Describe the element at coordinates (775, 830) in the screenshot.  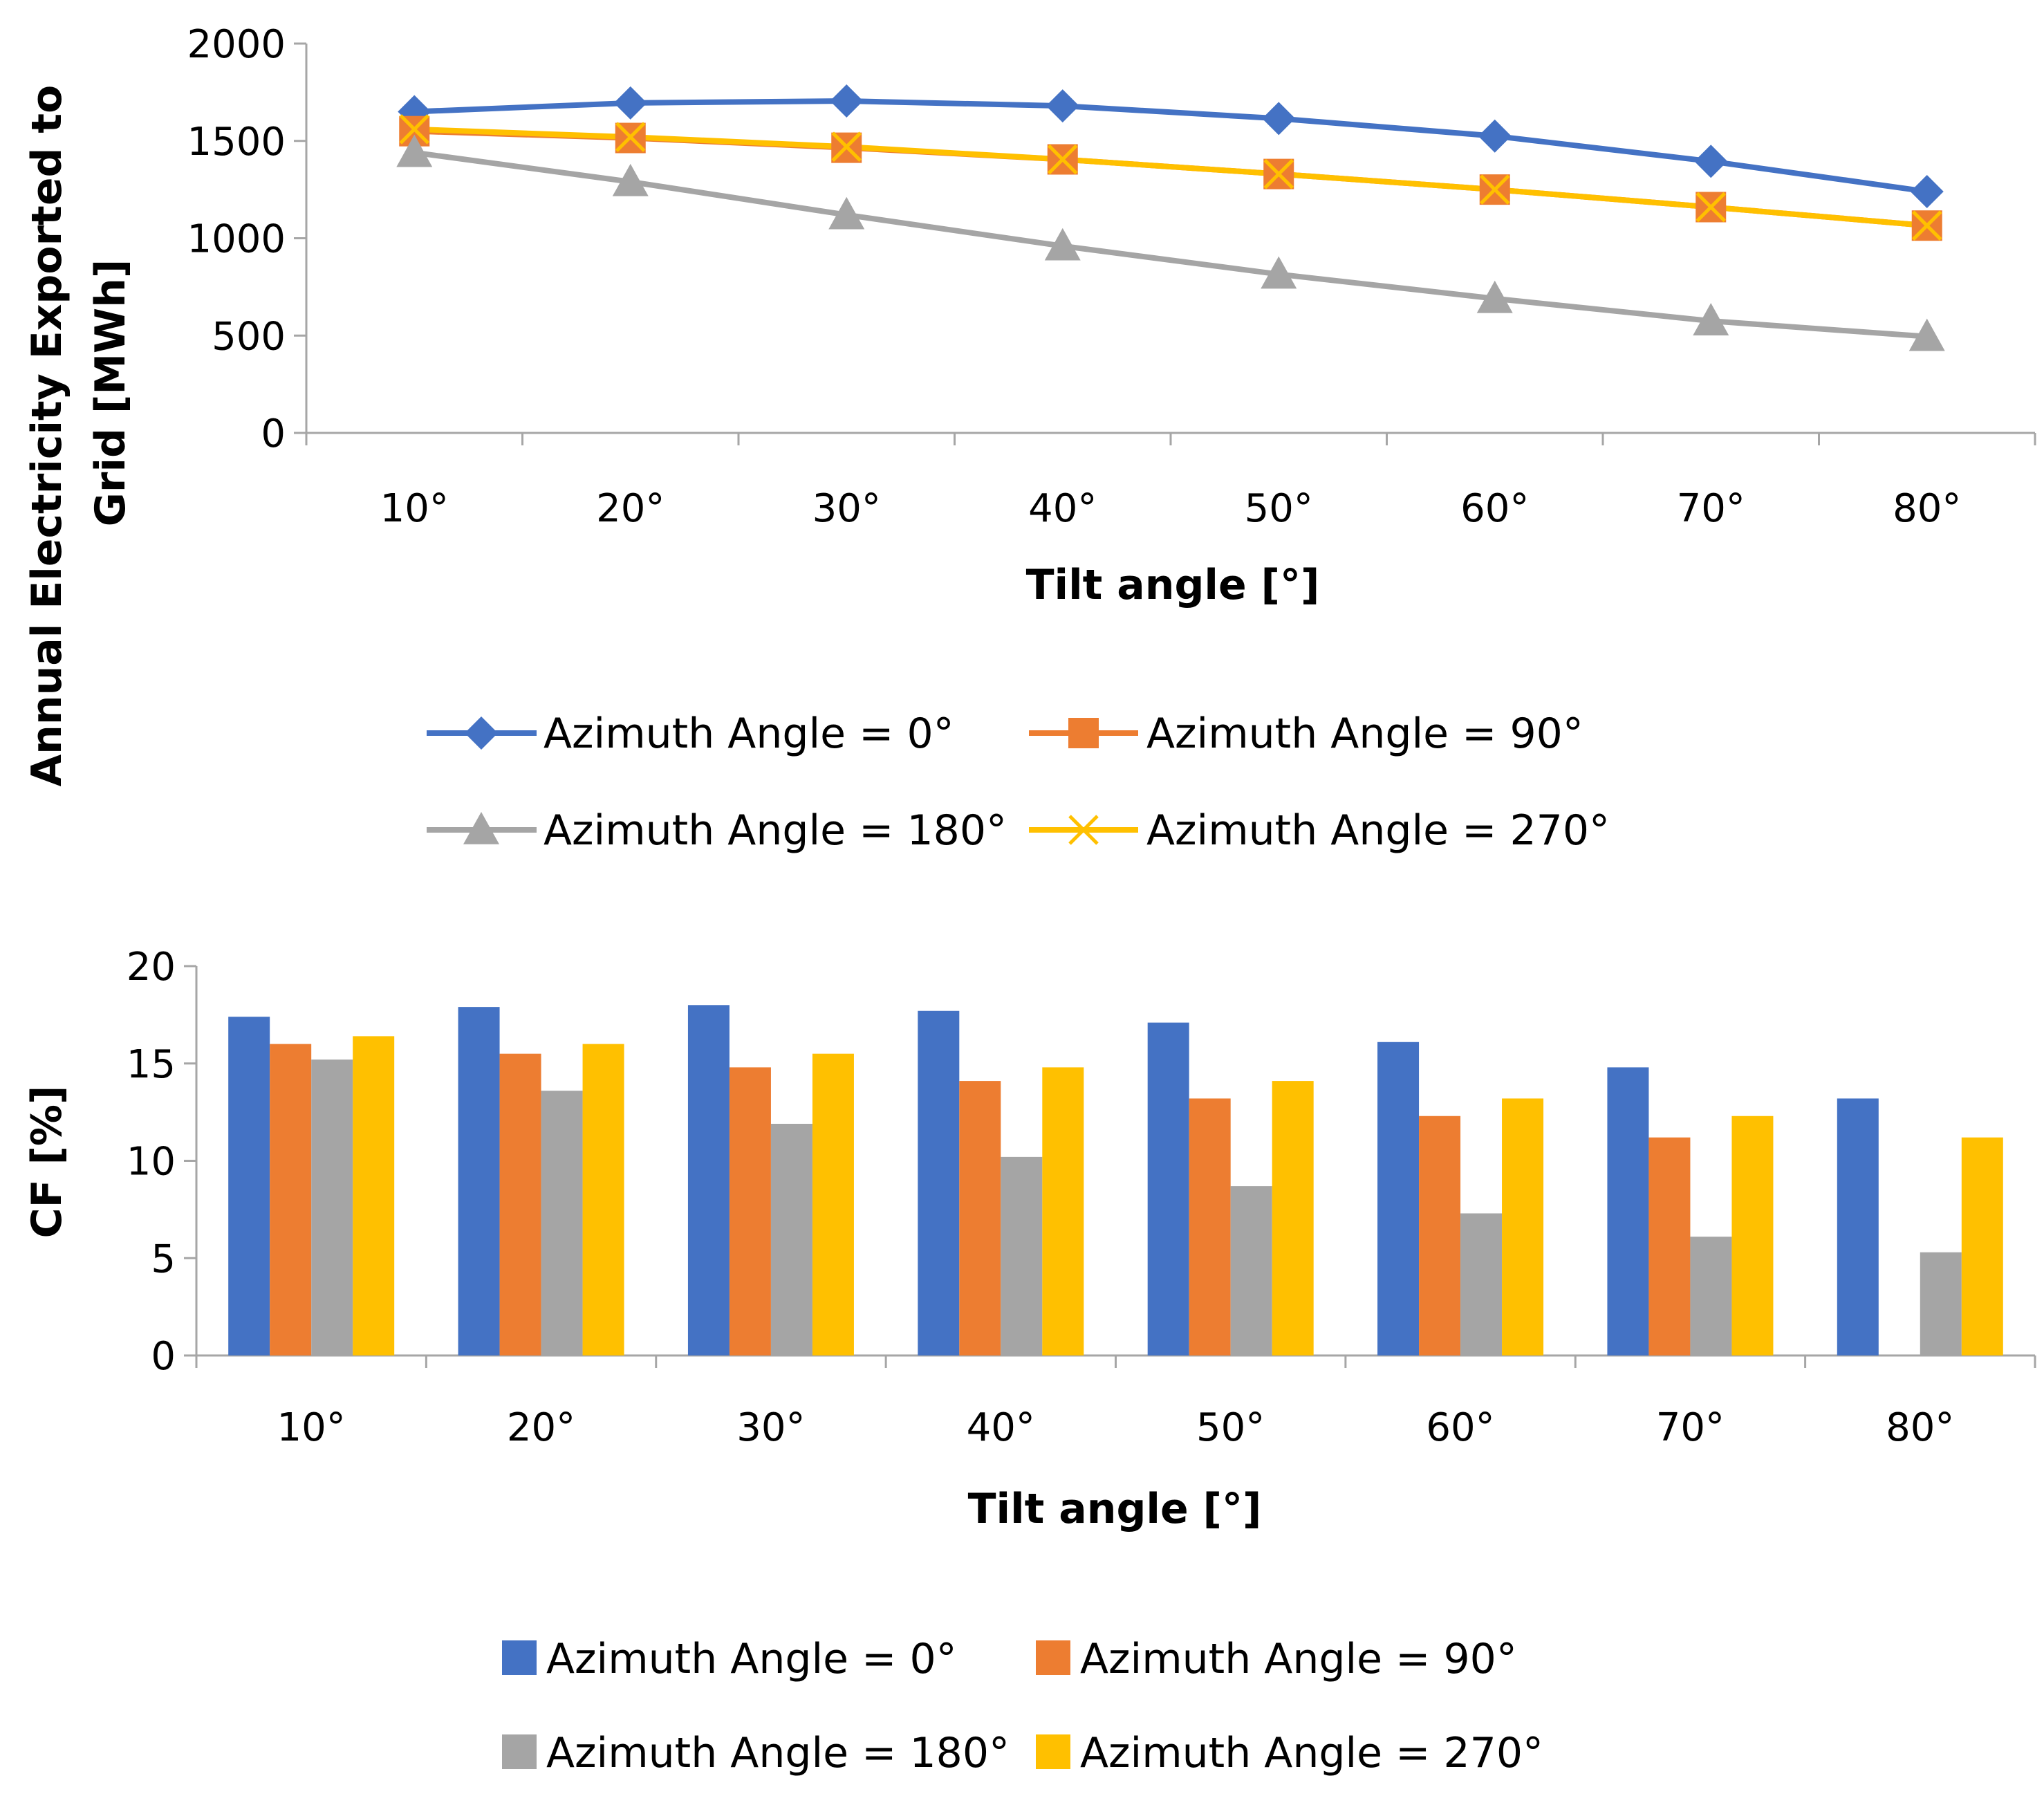
I see `legend-label-2: Azimuth Angle = 180°` at that location.